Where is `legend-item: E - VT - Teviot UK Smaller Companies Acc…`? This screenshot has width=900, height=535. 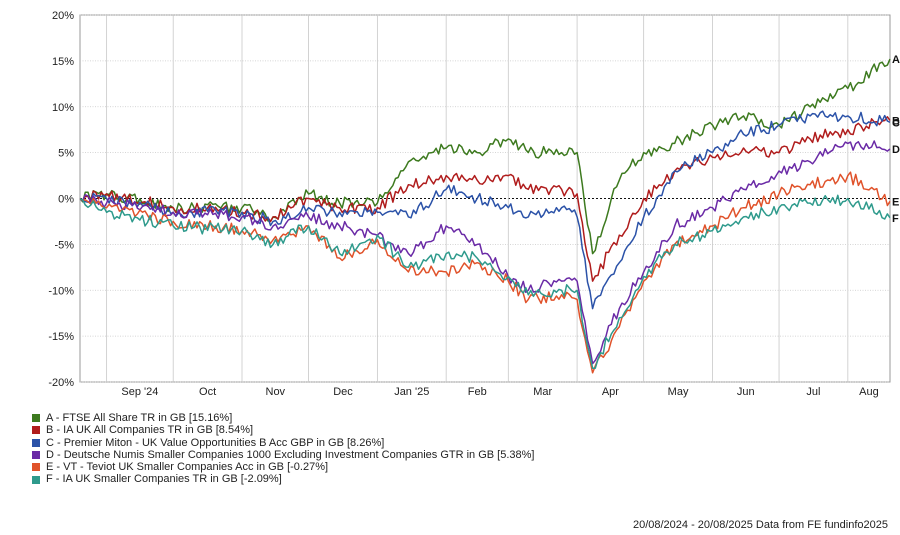 legend-item: E - VT - Teviot UK Smaller Companies Acc… is located at coordinates (283, 467).